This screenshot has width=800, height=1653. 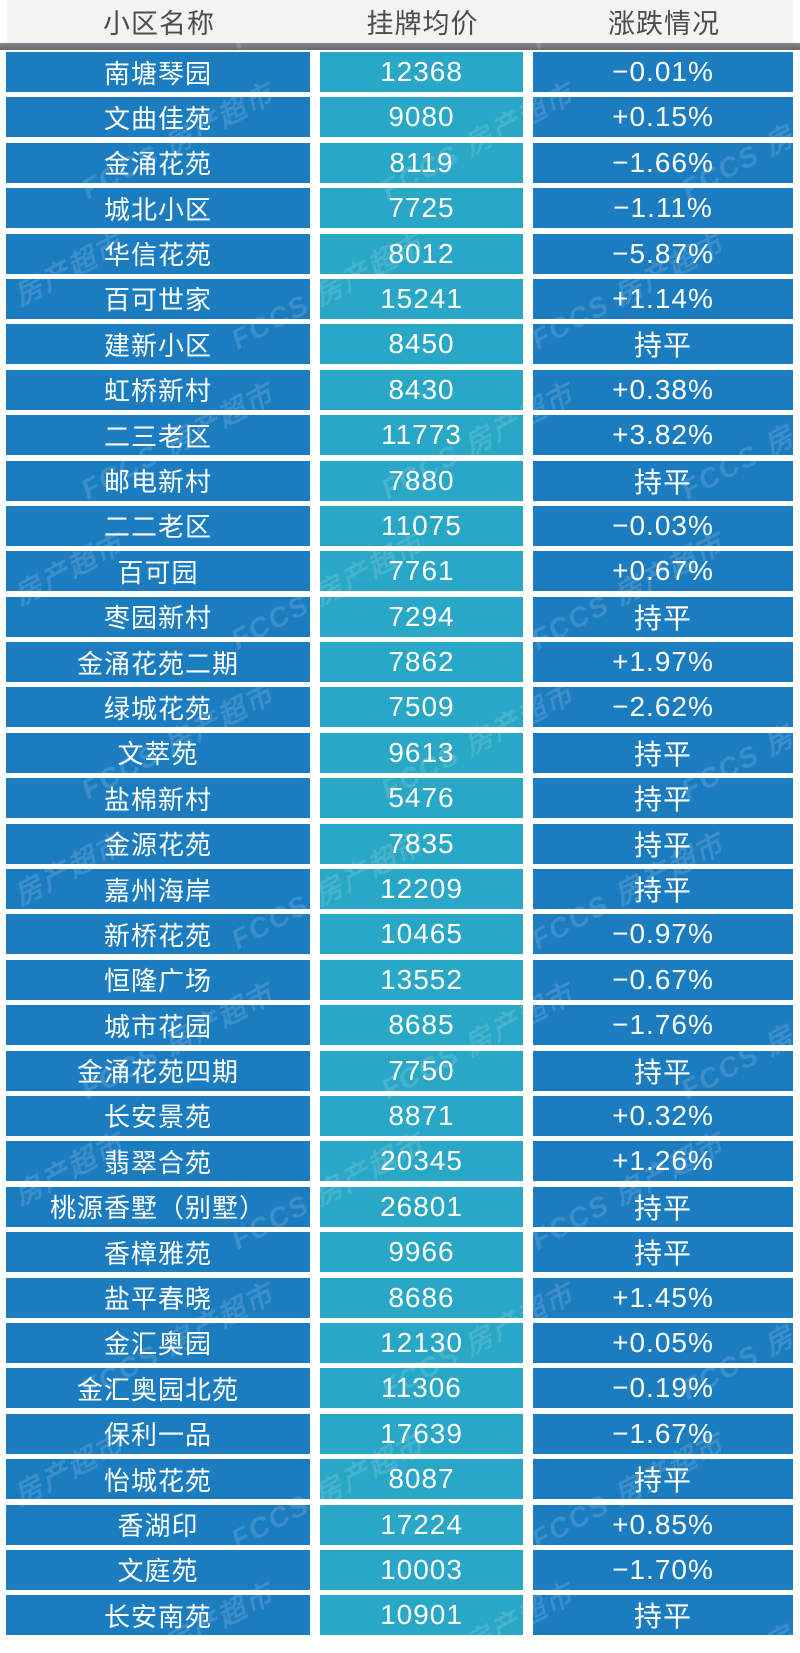 What do you see at coordinates (158, 843) in the screenshot?
I see `community-name-cell: 金源花苑` at bounding box center [158, 843].